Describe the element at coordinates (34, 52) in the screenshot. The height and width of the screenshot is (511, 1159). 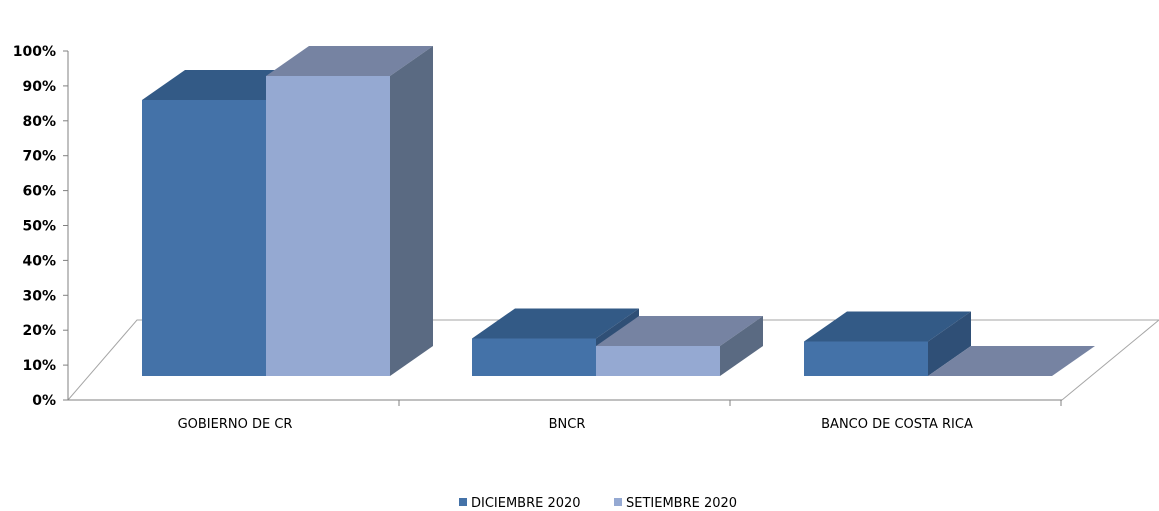
I see `y-tick-label: 100%` at that location.